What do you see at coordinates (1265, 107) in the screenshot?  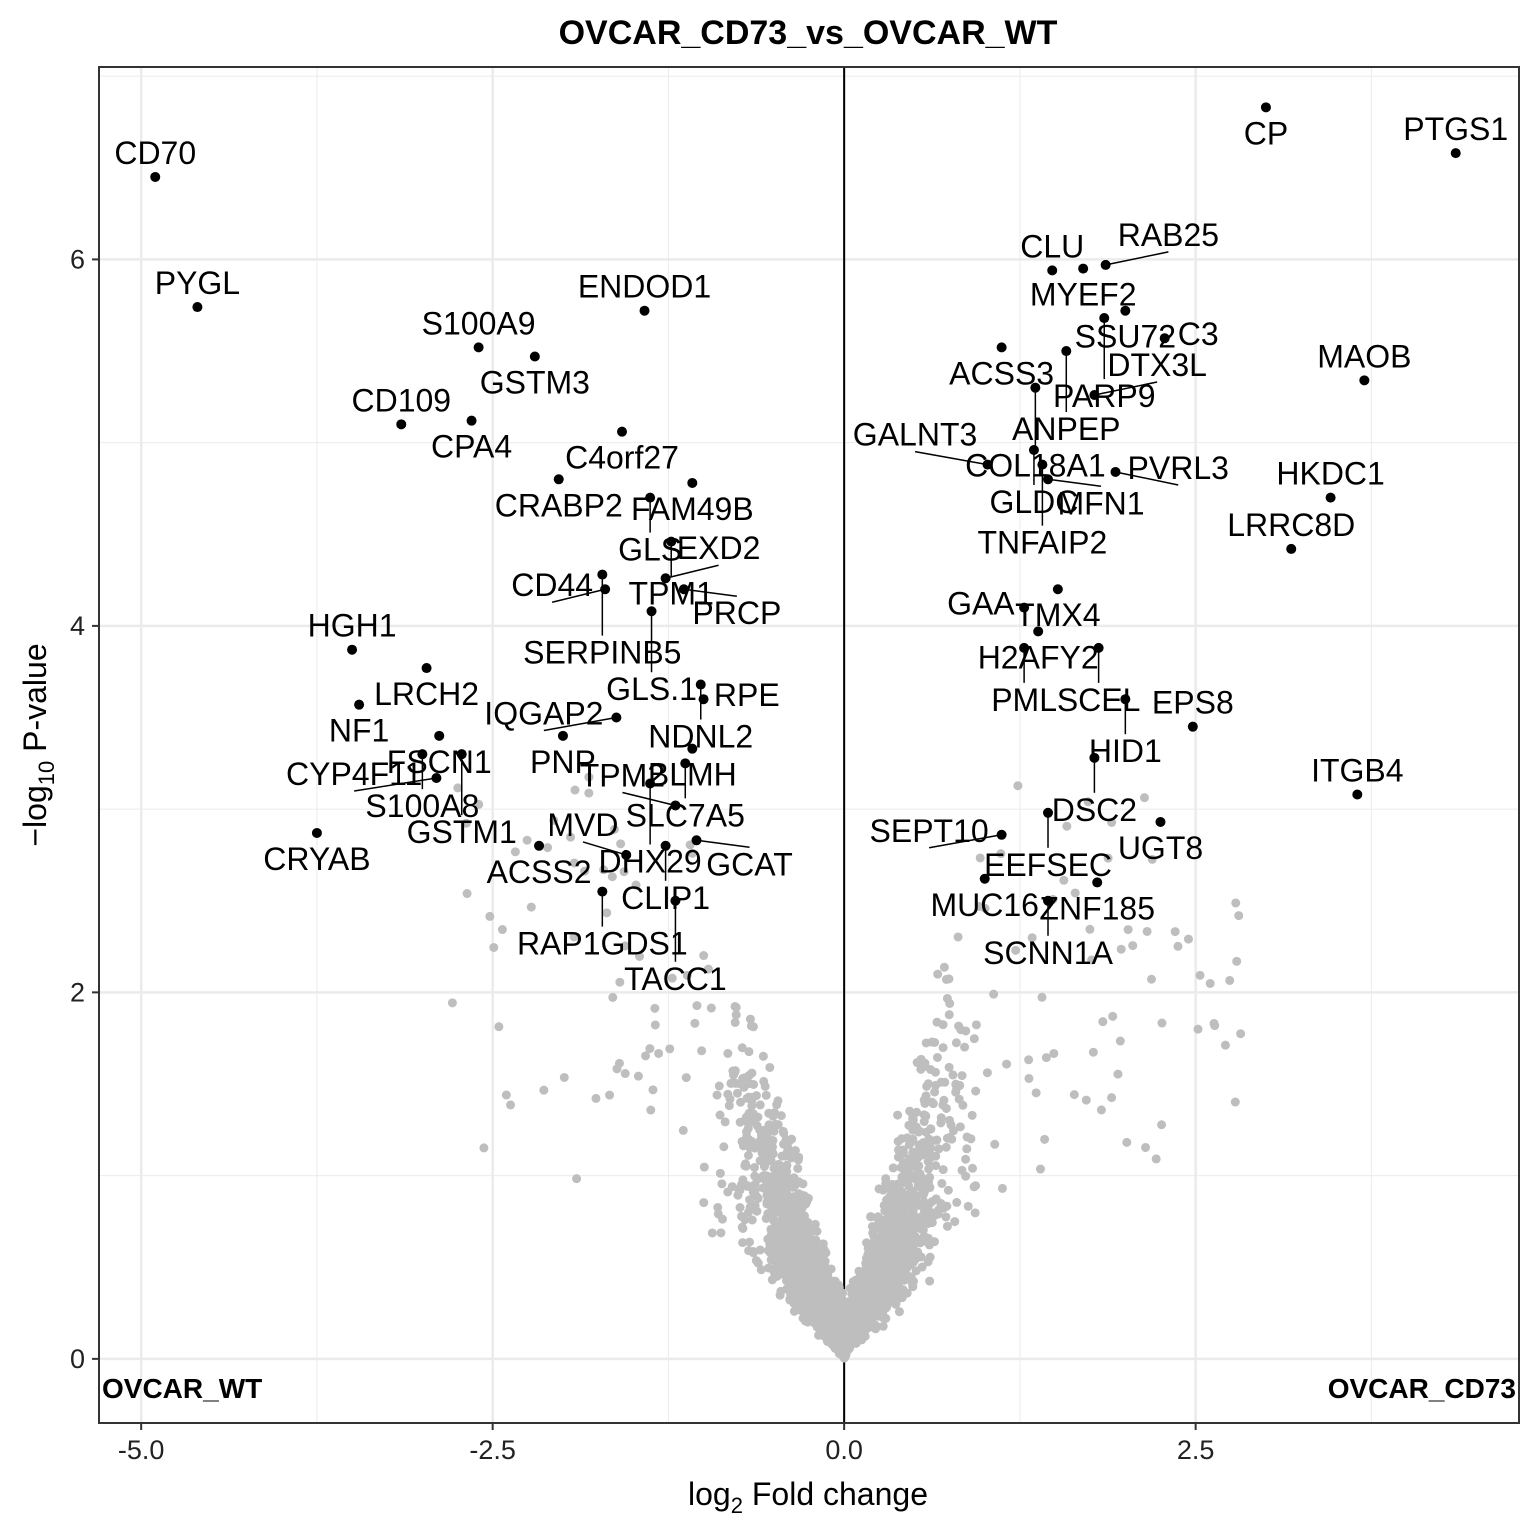 I see `data-point-cp` at bounding box center [1265, 107].